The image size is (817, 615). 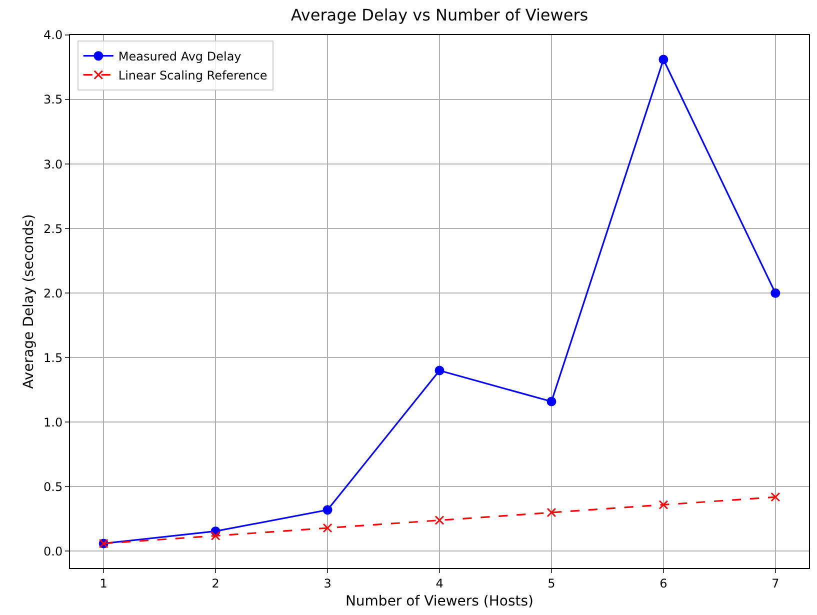 I want to click on y-tick-label: 2.5, so click(x=53, y=229).